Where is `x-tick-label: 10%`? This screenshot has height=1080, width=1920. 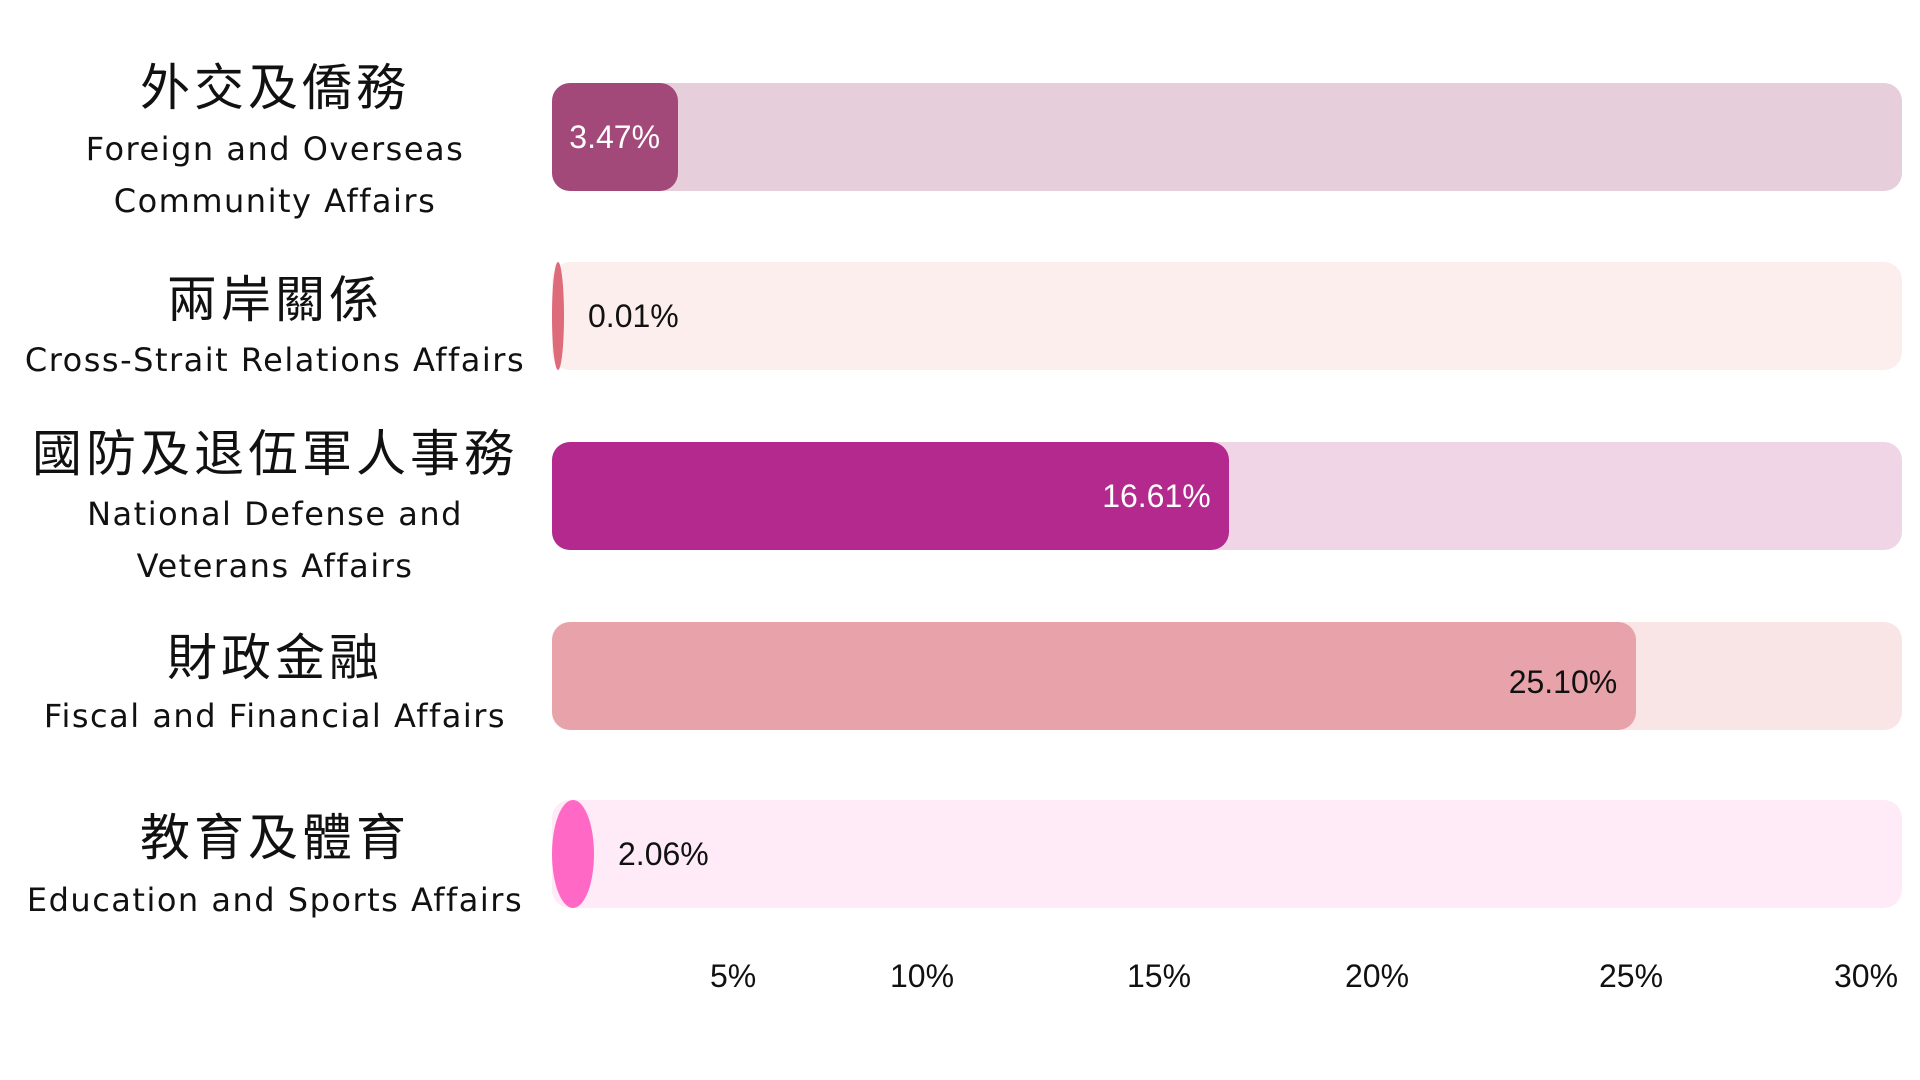 x-tick-label: 10% is located at coordinates (922, 976).